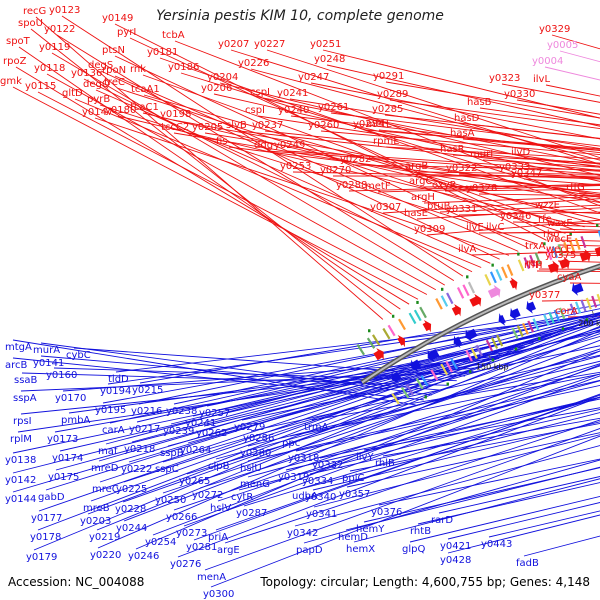 Image resolution: width=600 pixels, height=600 pixels. What do you see at coordinates (76, 582) in the screenshot?
I see `accession-label: Accession: NC_004088` at bounding box center [76, 582].